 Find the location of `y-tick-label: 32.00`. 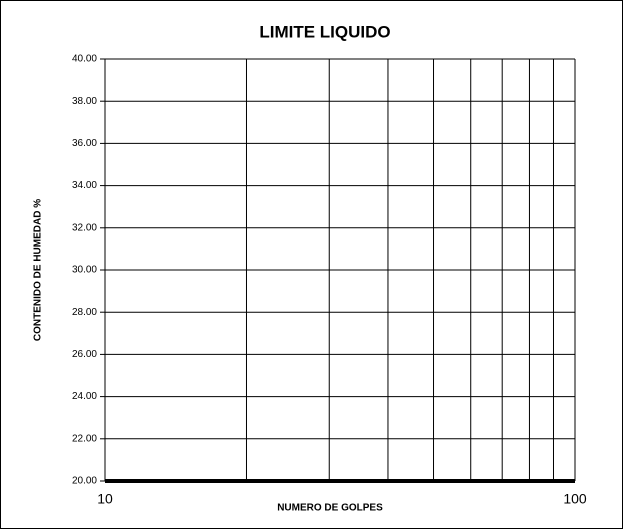

y-tick-label: 32.00 is located at coordinates (84, 227).